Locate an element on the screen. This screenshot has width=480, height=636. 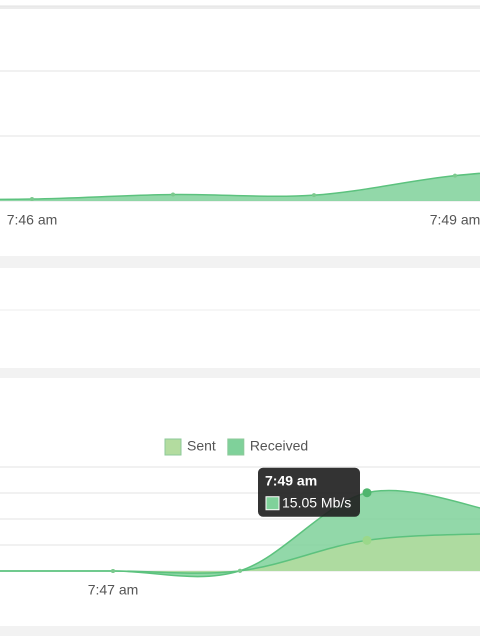
x-tick-label: 7:49 am is located at coordinates (455, 220).